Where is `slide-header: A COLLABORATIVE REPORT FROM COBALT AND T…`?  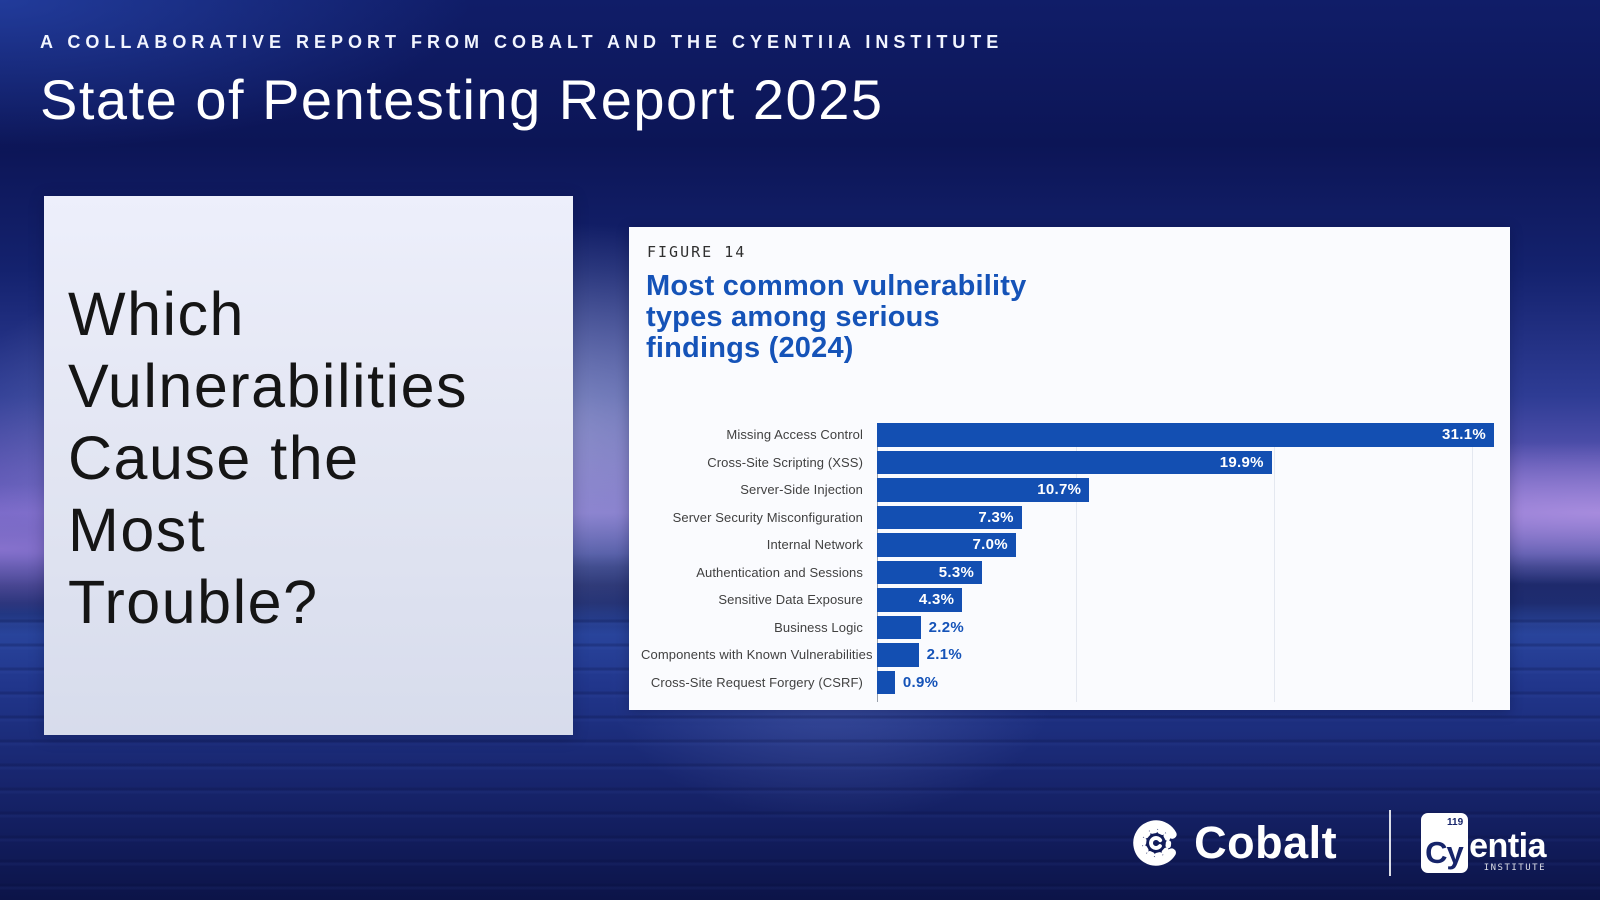 slide-header: A COLLABORATIVE REPORT FROM COBALT AND T… is located at coordinates (521, 82).